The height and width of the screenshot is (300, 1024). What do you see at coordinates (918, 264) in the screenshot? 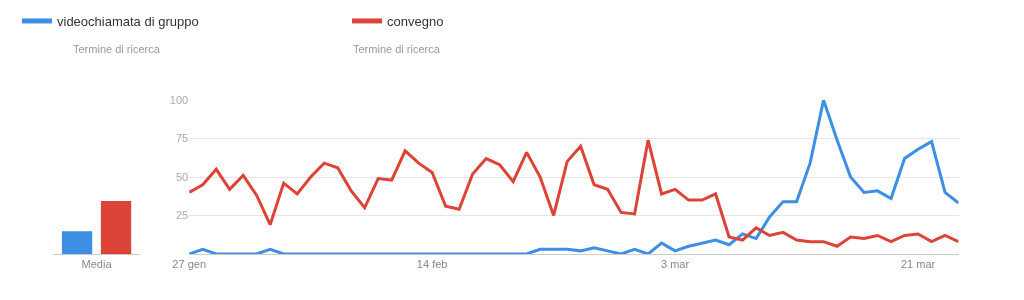
I see `x-tick-label: 21 mar` at bounding box center [918, 264].